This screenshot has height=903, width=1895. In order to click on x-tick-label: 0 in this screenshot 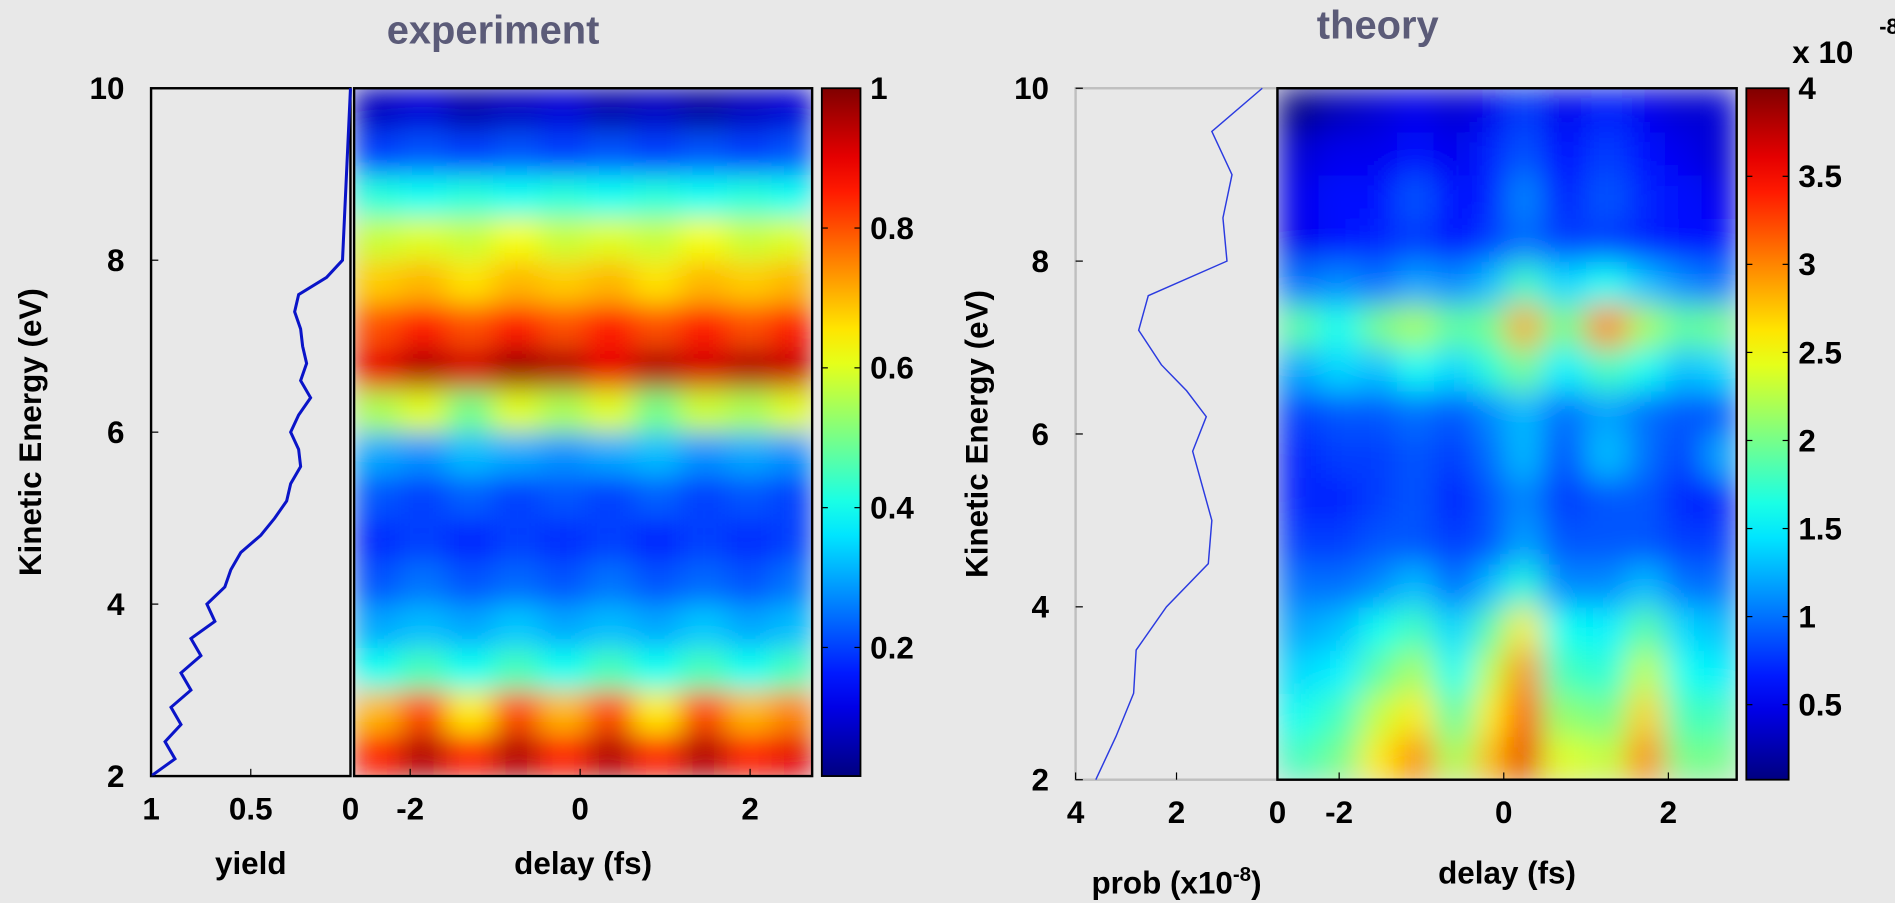, I will do `click(579, 809)`.